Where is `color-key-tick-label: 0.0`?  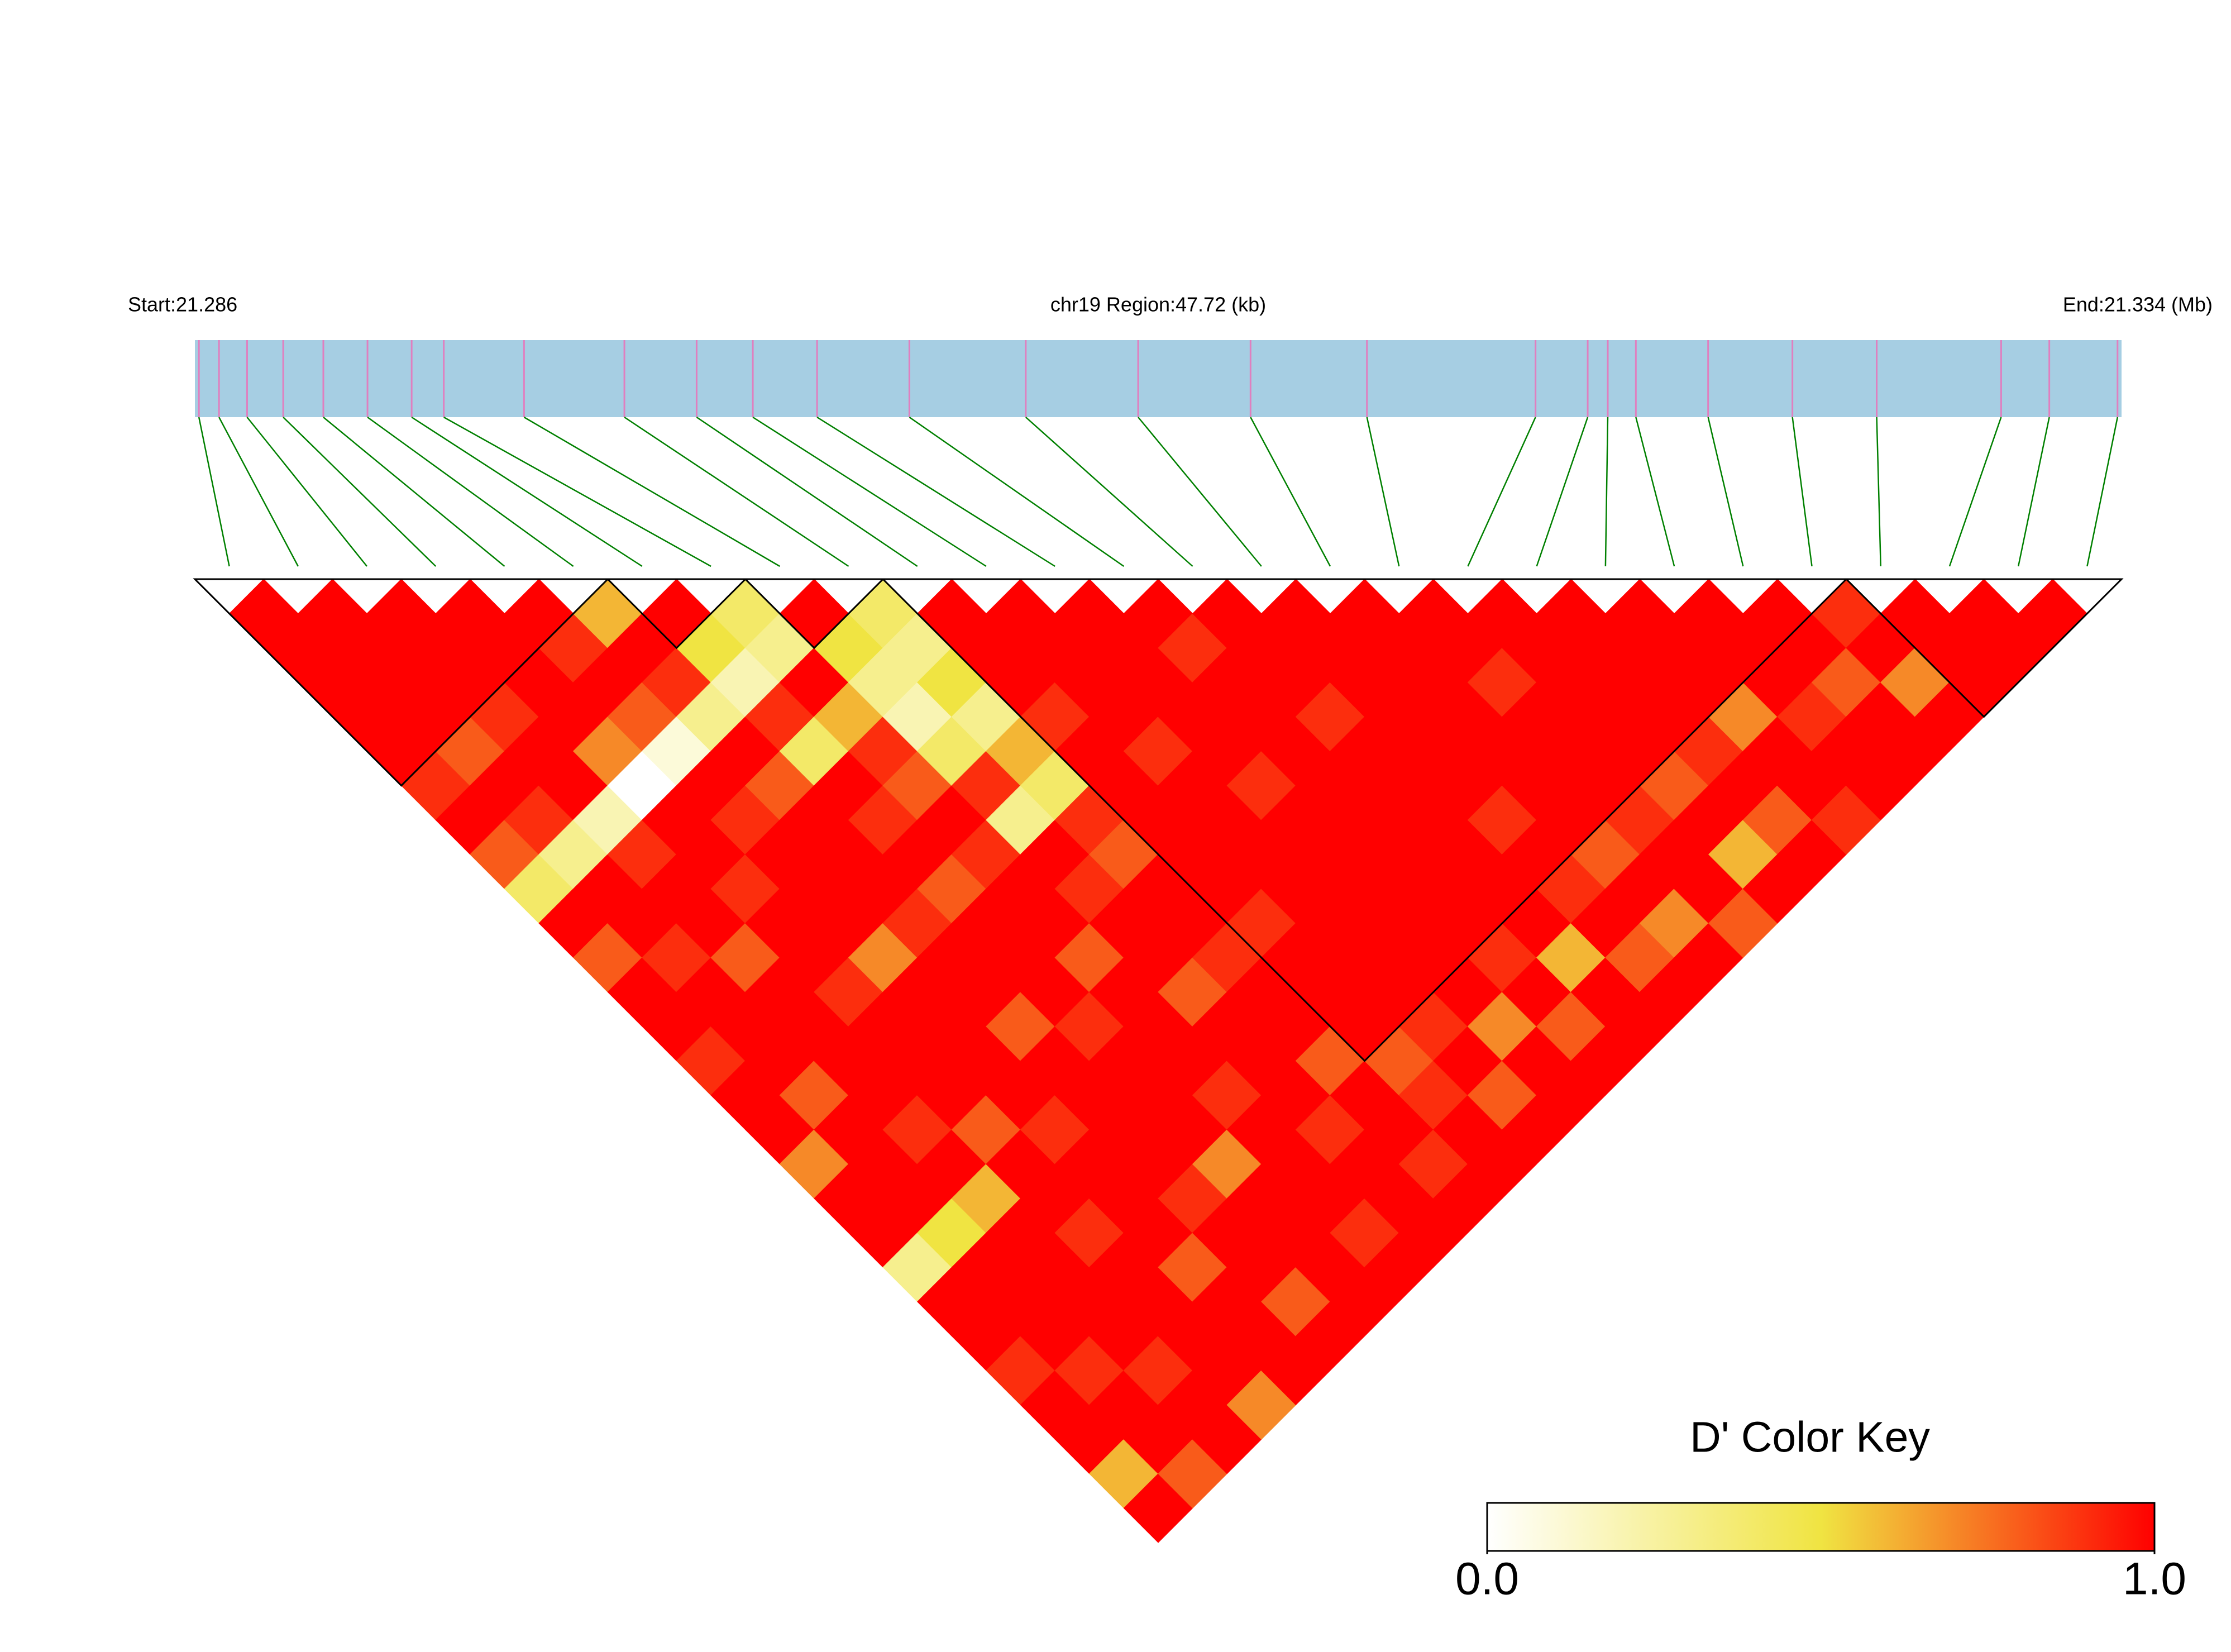
color-key-tick-label: 0.0 is located at coordinates (1487, 1579).